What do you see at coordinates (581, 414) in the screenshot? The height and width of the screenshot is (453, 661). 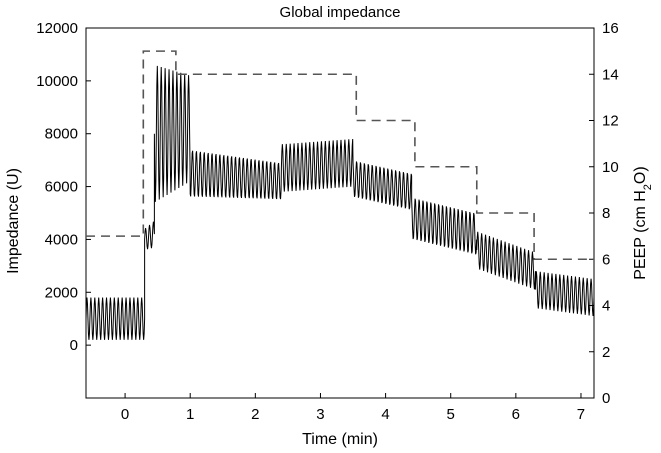 I see `x-tick-label: 7` at bounding box center [581, 414].